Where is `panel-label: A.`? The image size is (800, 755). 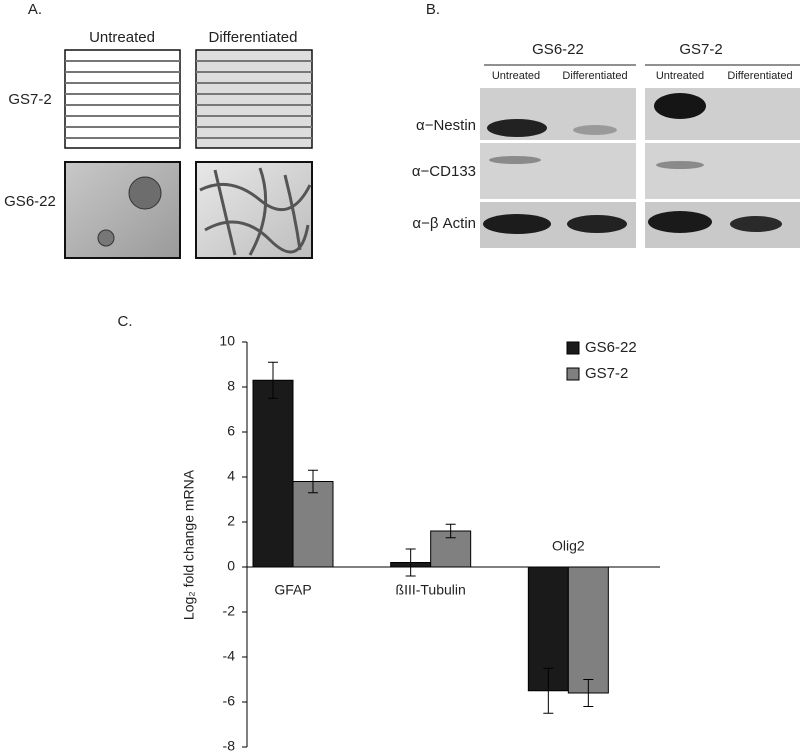 panel-label: A. is located at coordinates (35, 9).